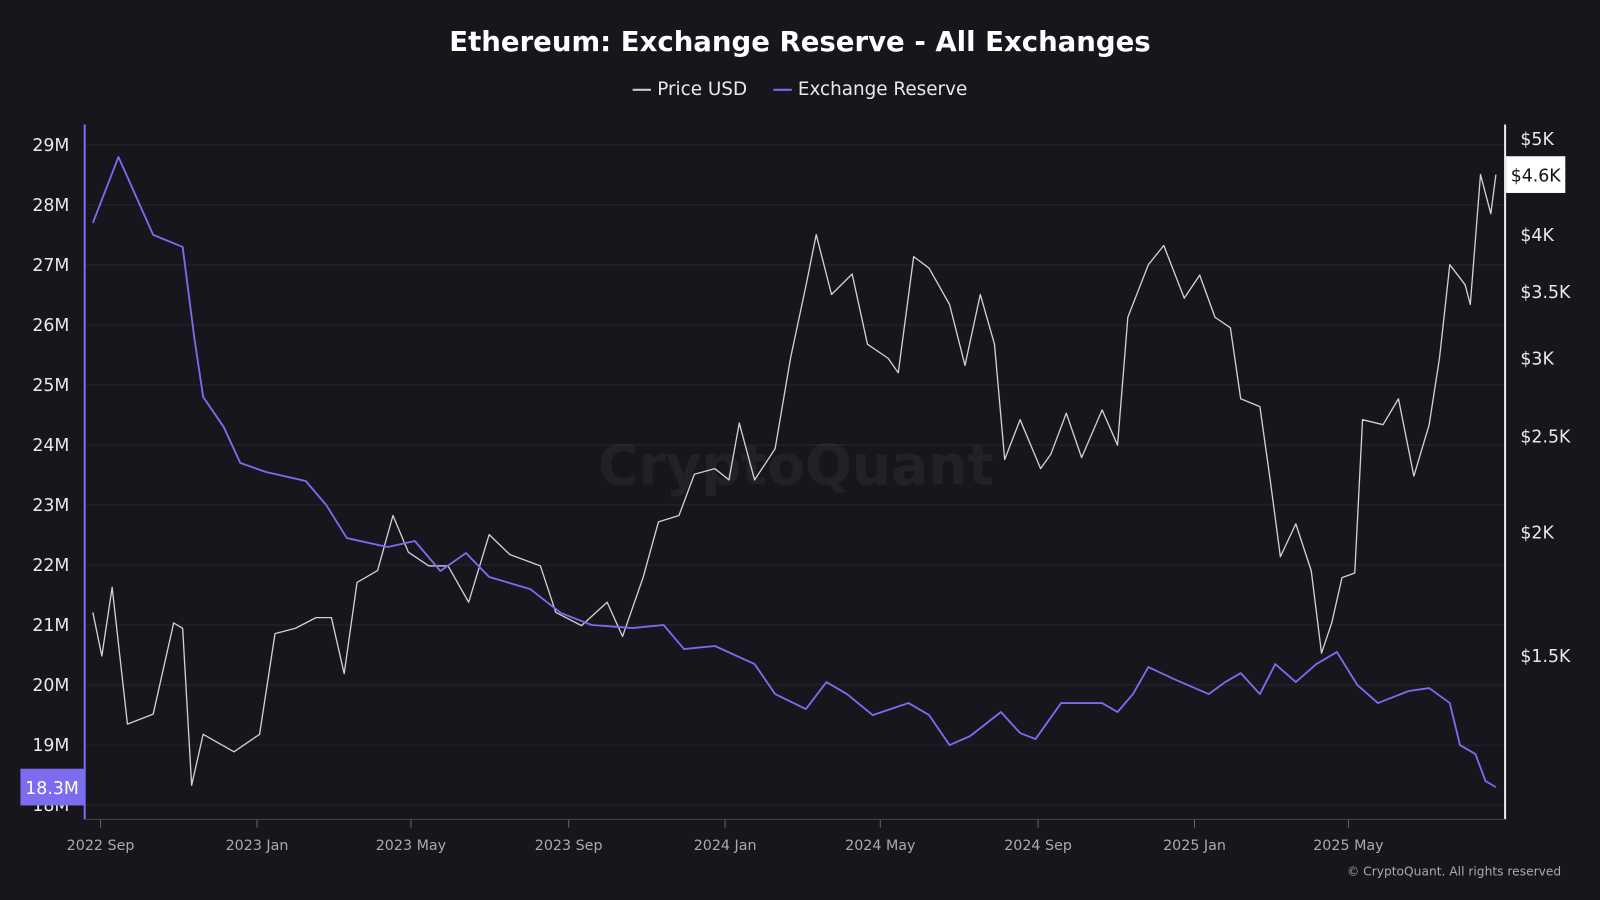 The image size is (1600, 900). I want to click on legend-swatch-price, so click(642, 89).